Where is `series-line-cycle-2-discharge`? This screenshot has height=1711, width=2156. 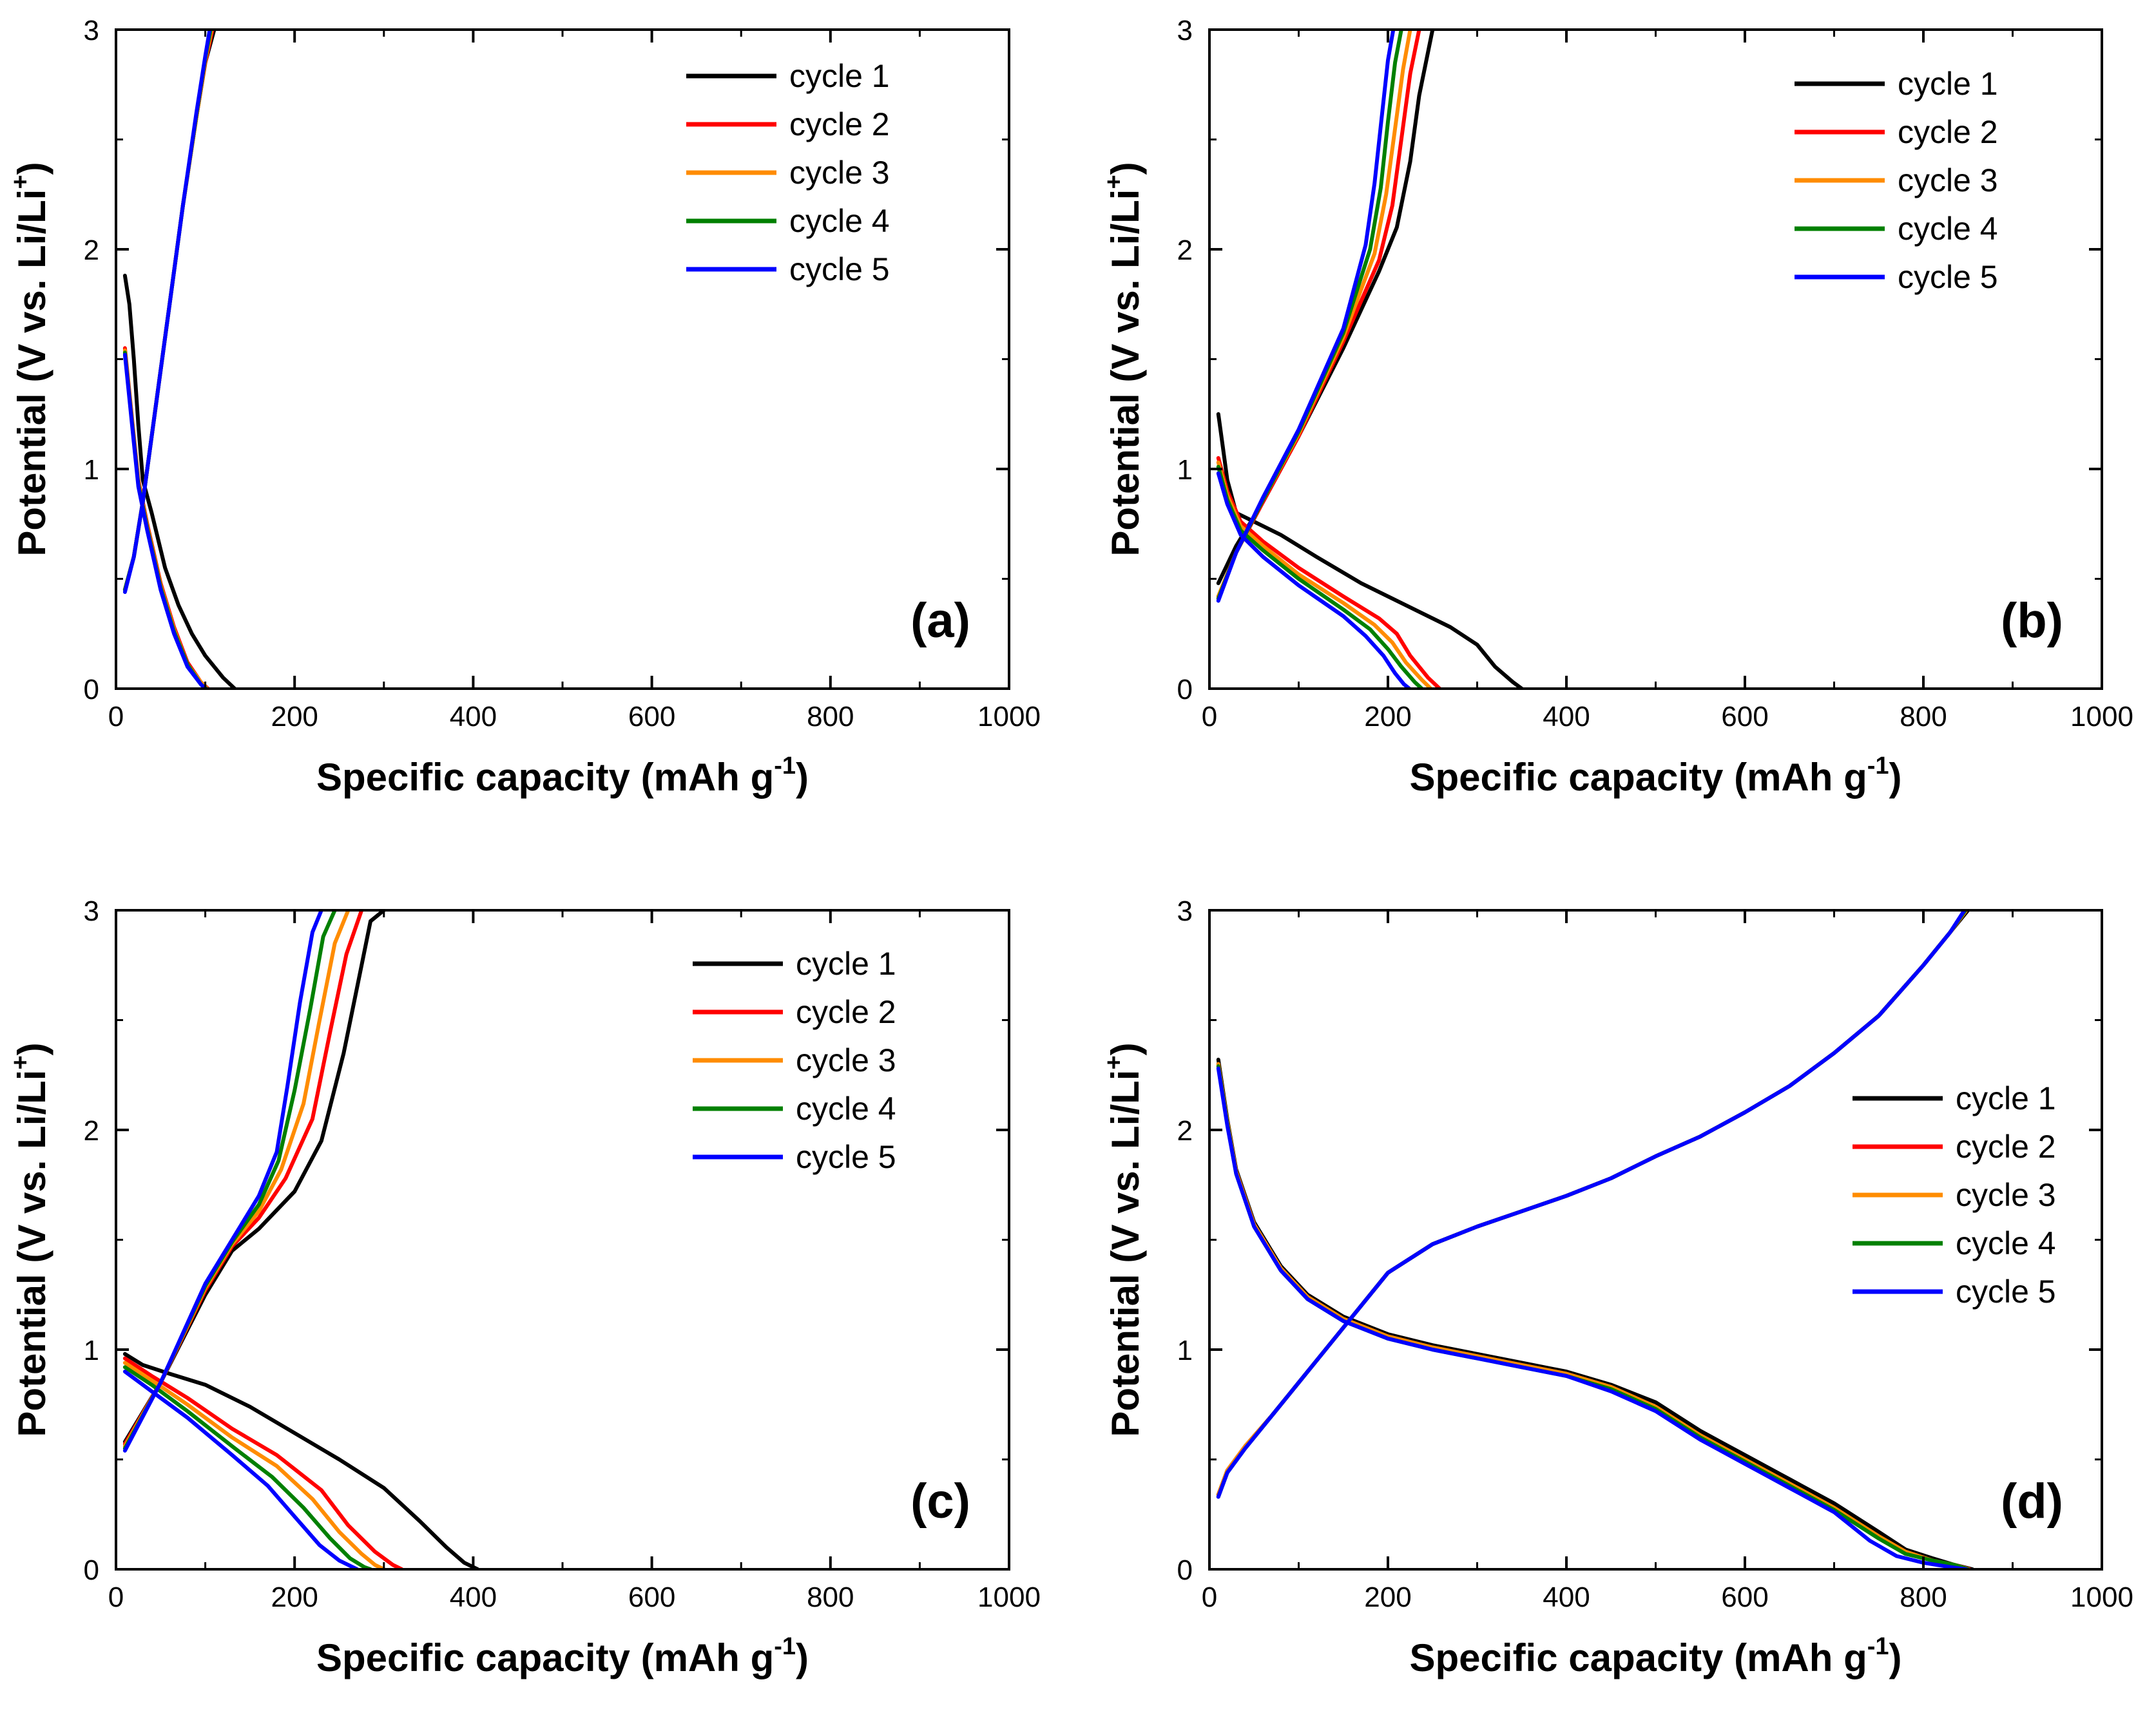 series-line-cycle-2-discharge is located at coordinates (263, 1462).